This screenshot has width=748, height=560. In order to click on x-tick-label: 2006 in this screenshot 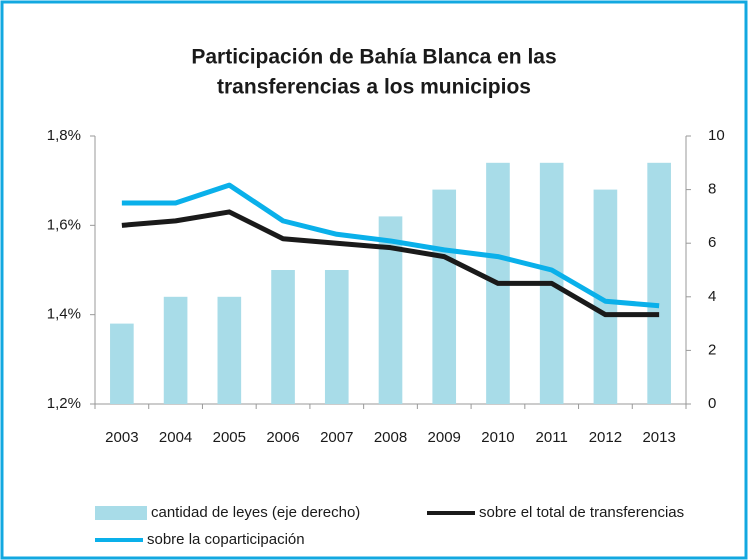, I will do `click(282, 437)`.